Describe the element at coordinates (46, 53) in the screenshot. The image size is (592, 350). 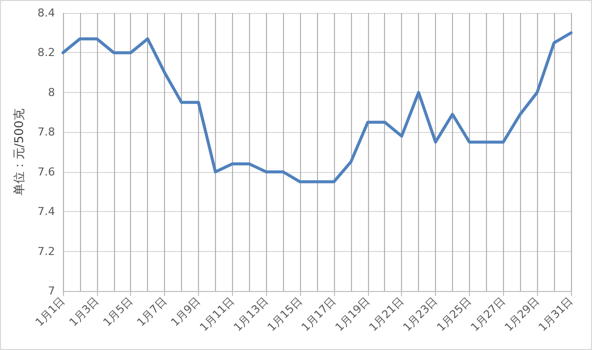
I see `y-tick-label: 8.2` at that location.